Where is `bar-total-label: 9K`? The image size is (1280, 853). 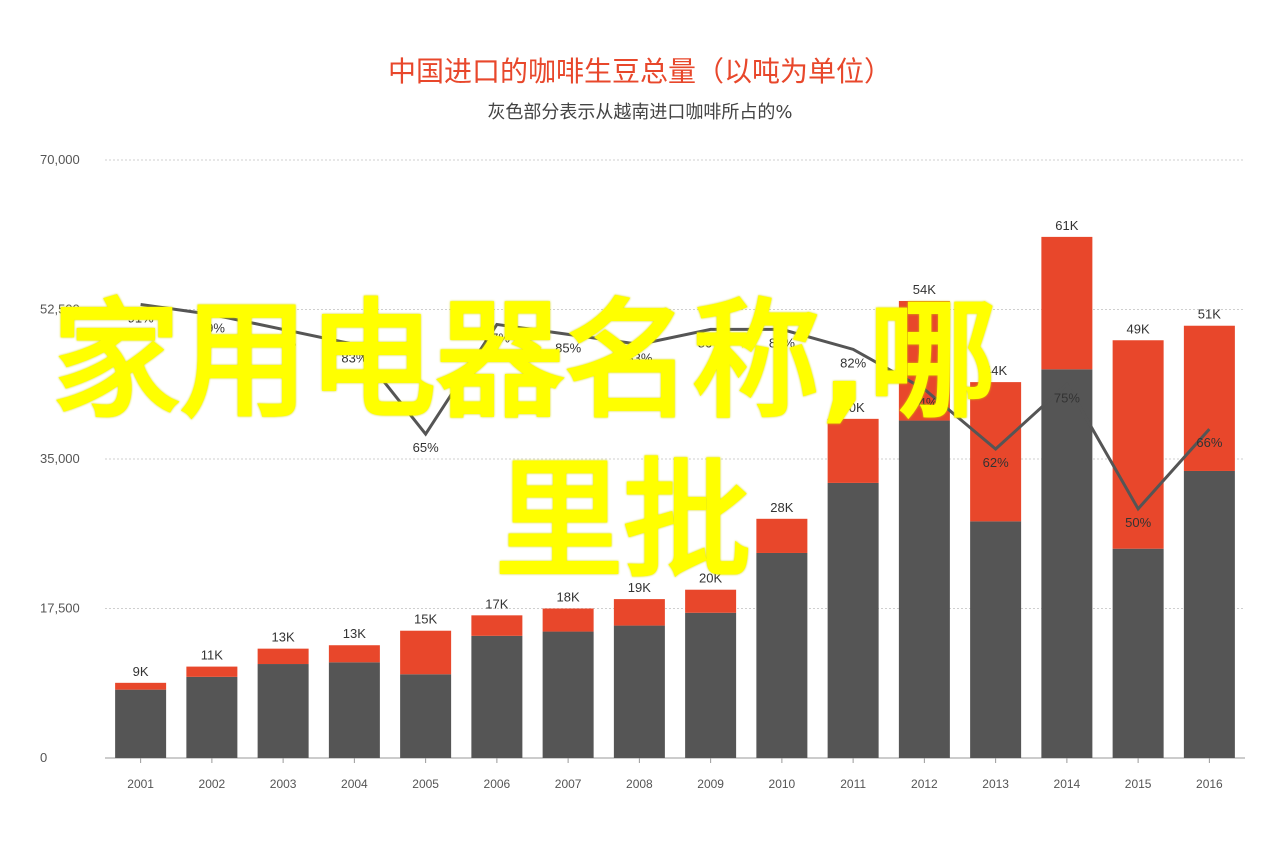 bar-total-label: 9K is located at coordinates (141, 671).